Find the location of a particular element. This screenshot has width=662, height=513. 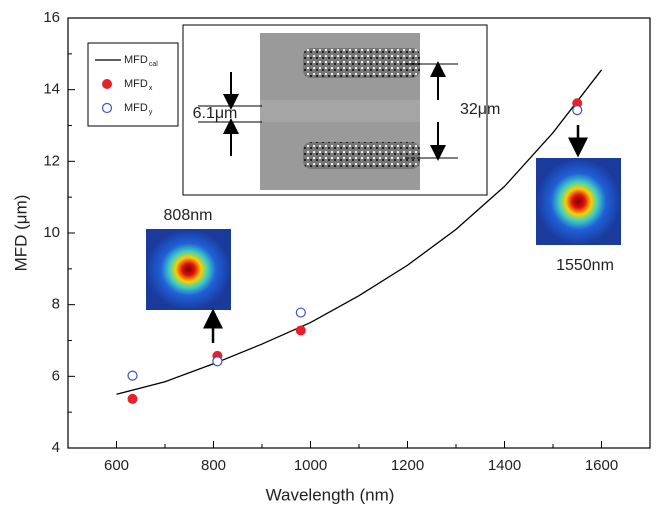

y-tick-label: 6 is located at coordinates (56, 375).